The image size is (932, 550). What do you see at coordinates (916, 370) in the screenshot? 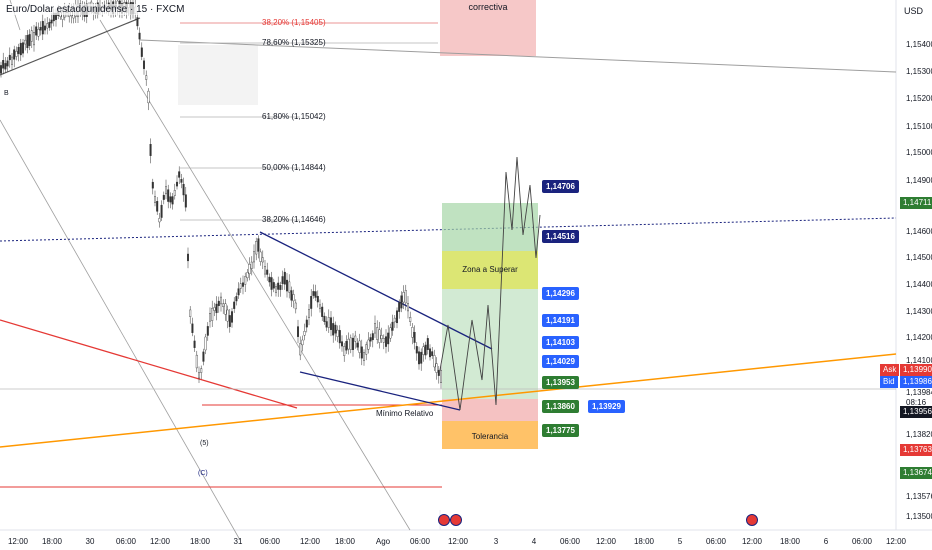
I see `ask-price-badge: 1,13990` at bounding box center [916, 370].